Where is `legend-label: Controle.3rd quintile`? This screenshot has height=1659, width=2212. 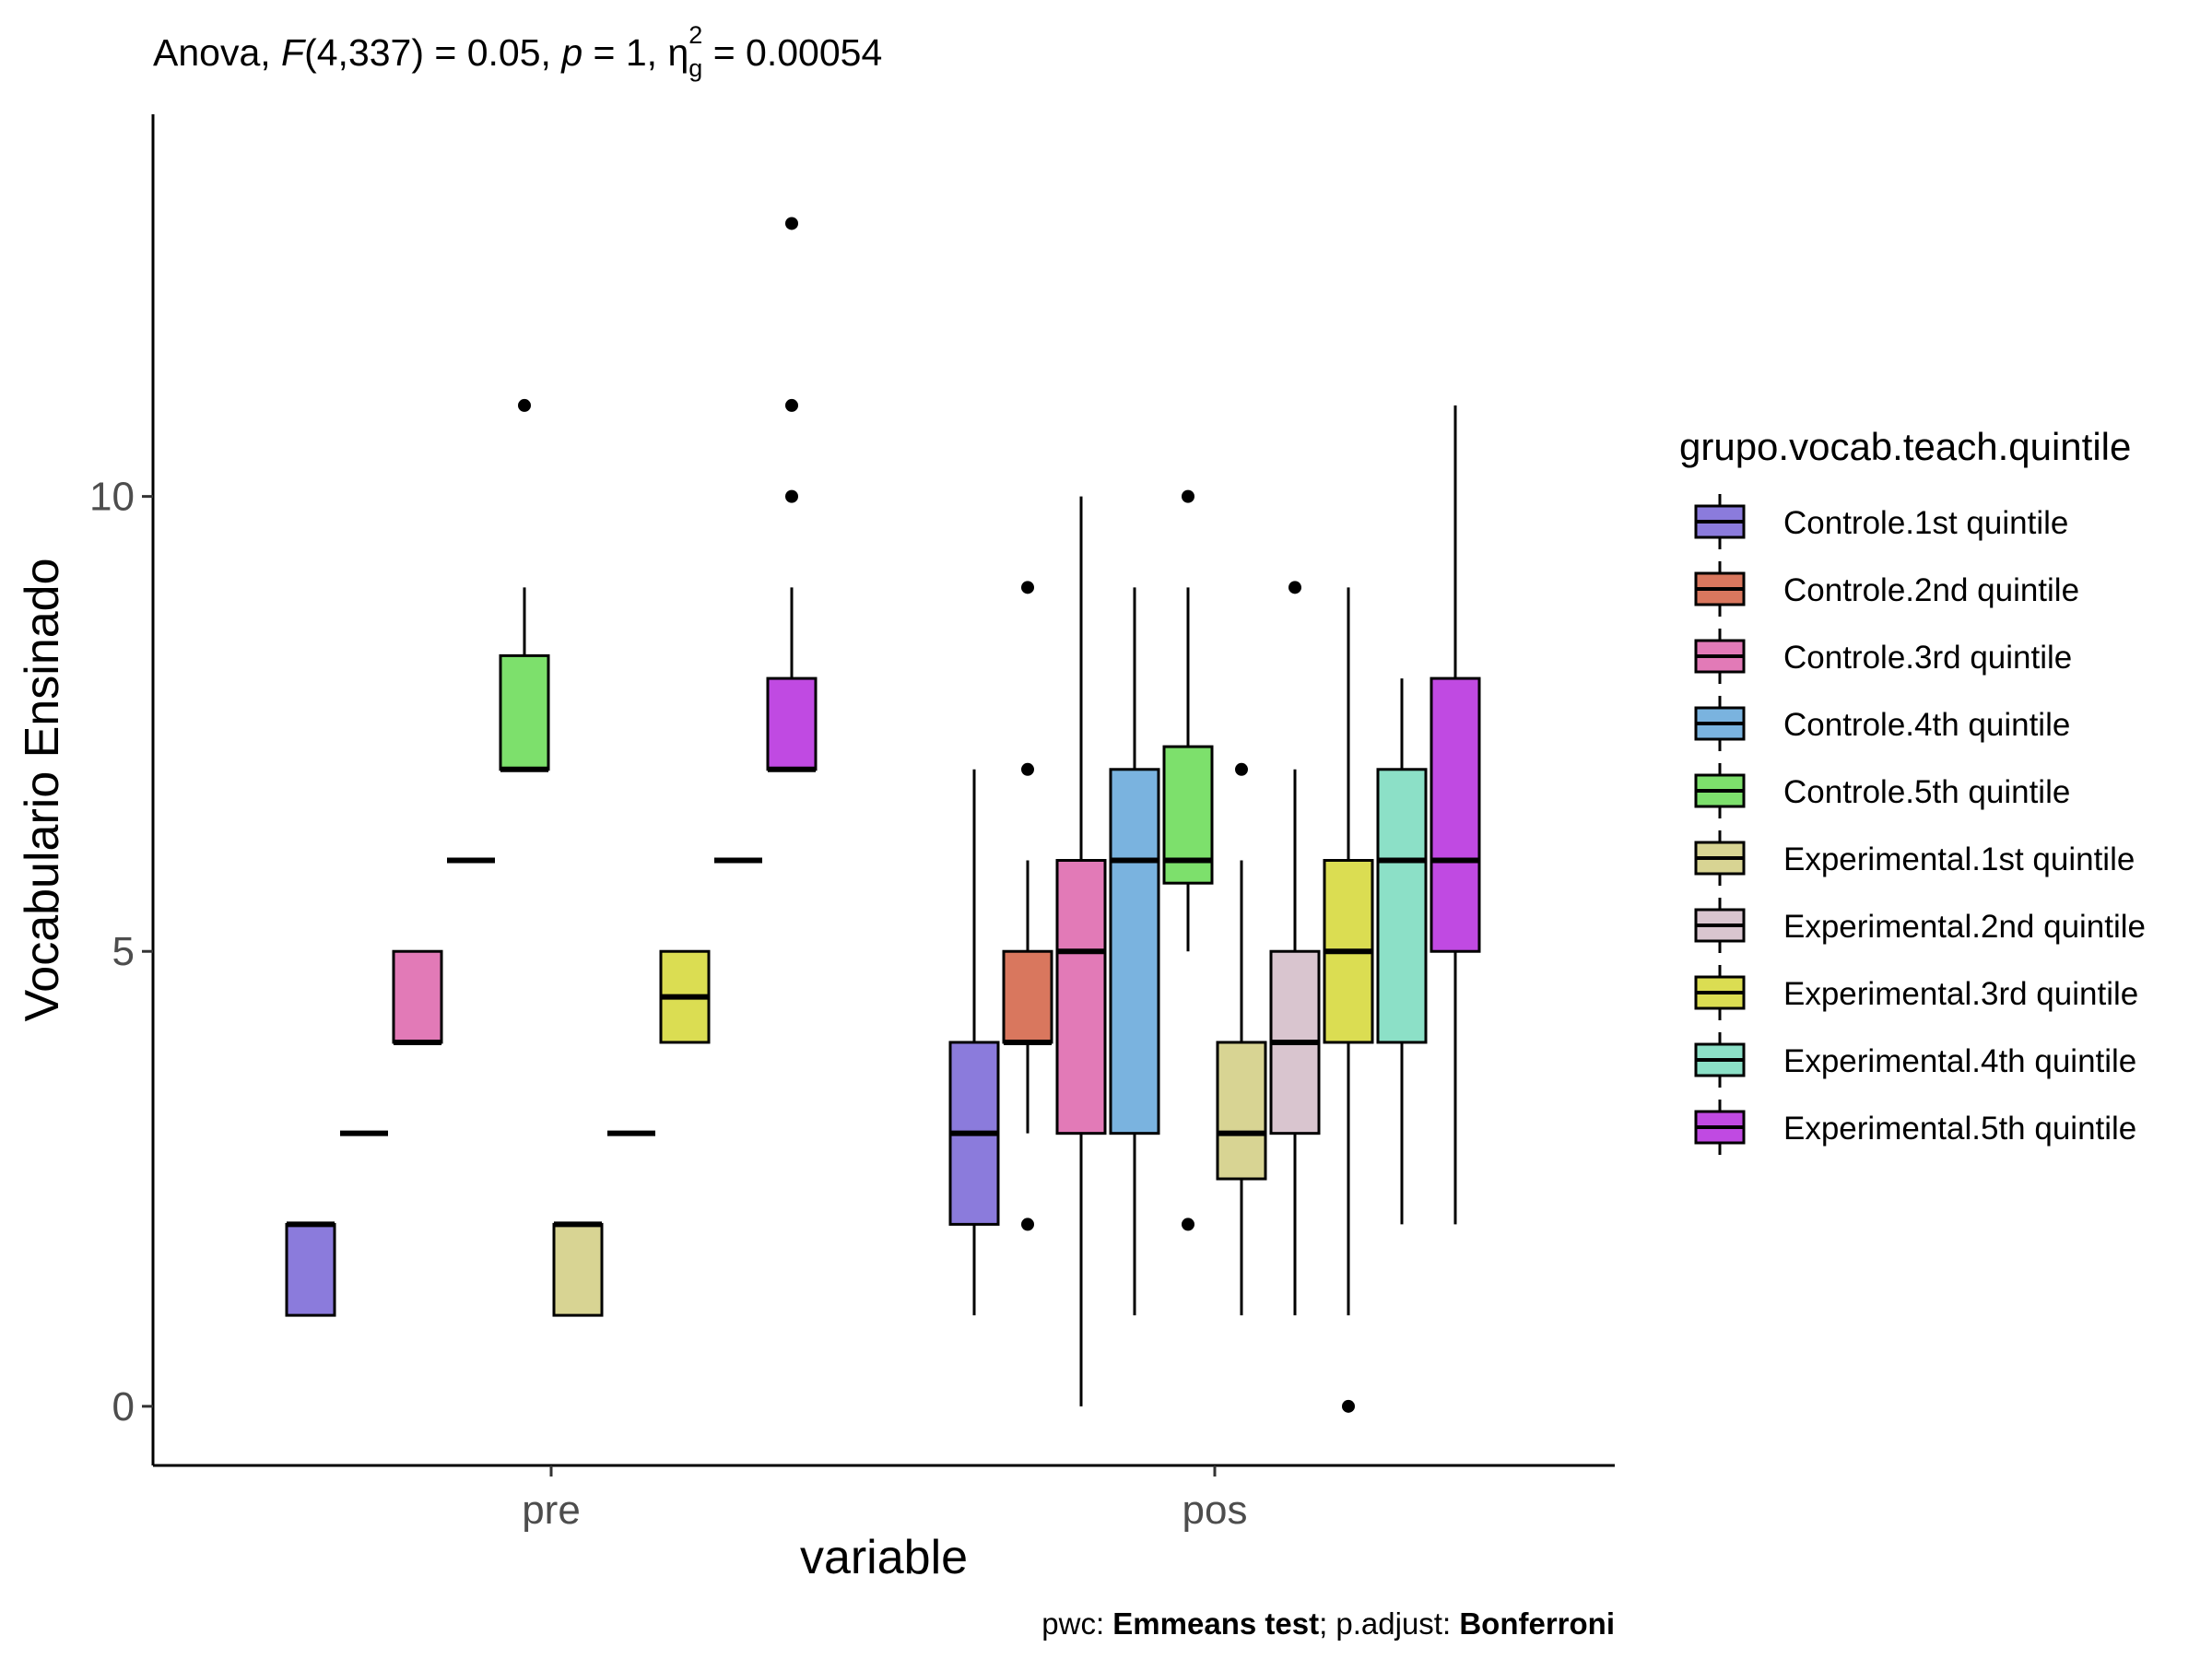 legend-label: Controle.3rd quintile is located at coordinates (1927, 658).